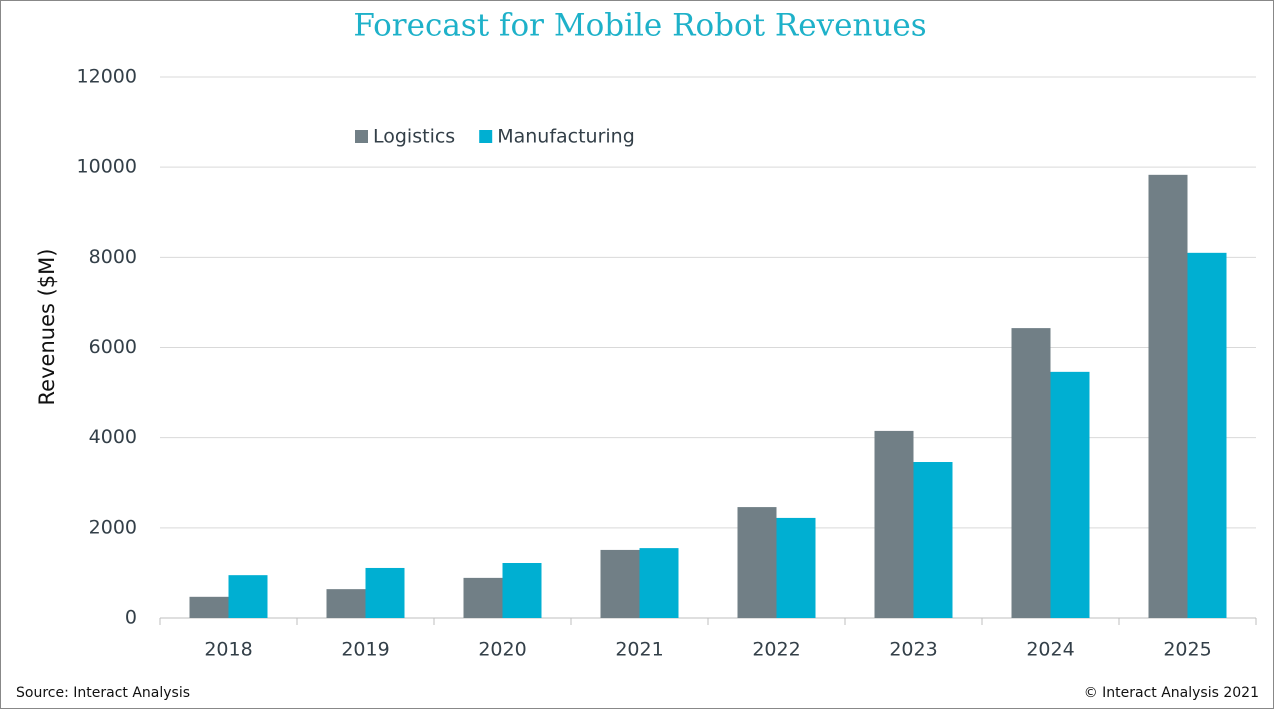 The width and height of the screenshot is (1280, 720). Describe the element at coordinates (131, 618) in the screenshot. I see `y-tick-label: 0` at that location.